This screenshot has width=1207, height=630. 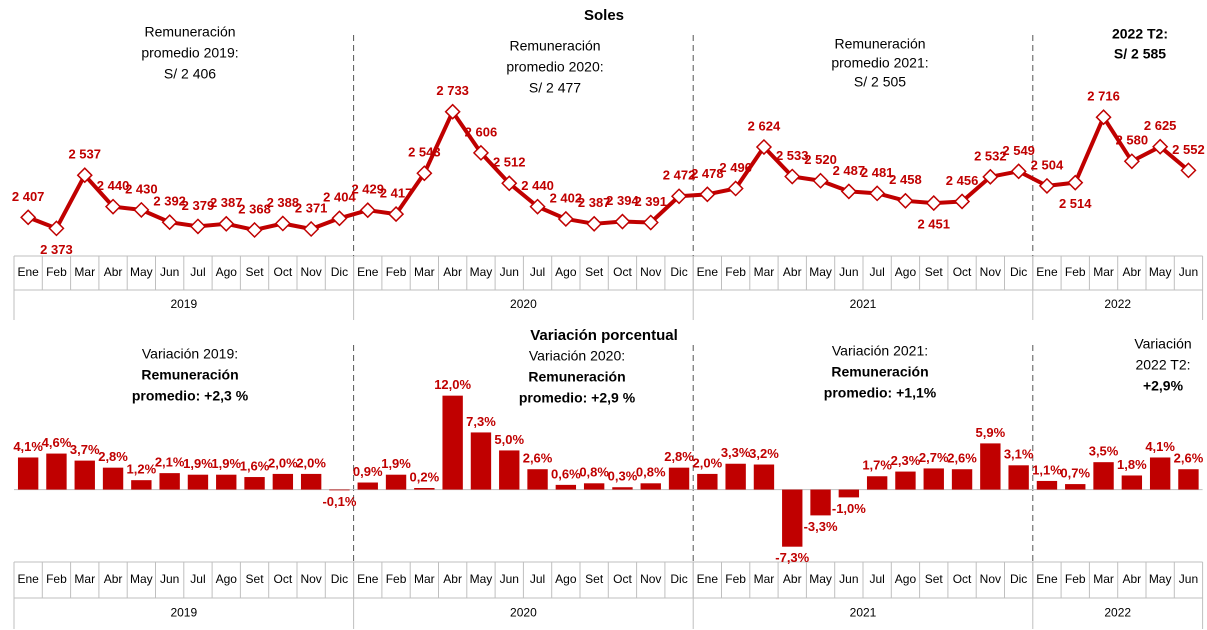 What do you see at coordinates (509, 162) in the screenshot?
I see `data-label: 2 512` at bounding box center [509, 162].